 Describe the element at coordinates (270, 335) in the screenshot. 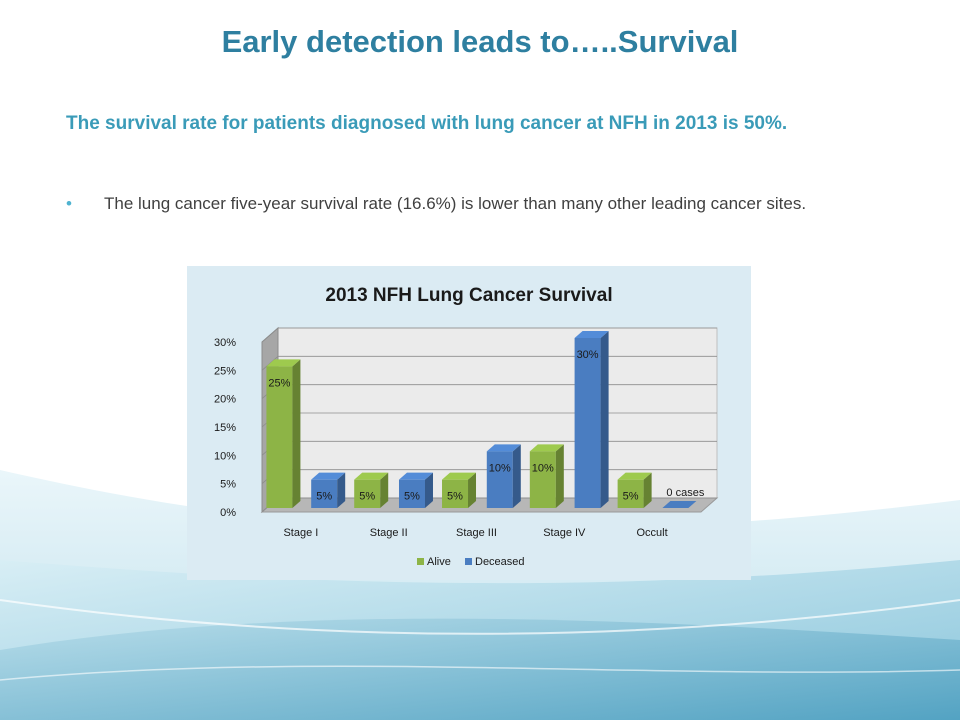

I see `gridline-side` at that location.